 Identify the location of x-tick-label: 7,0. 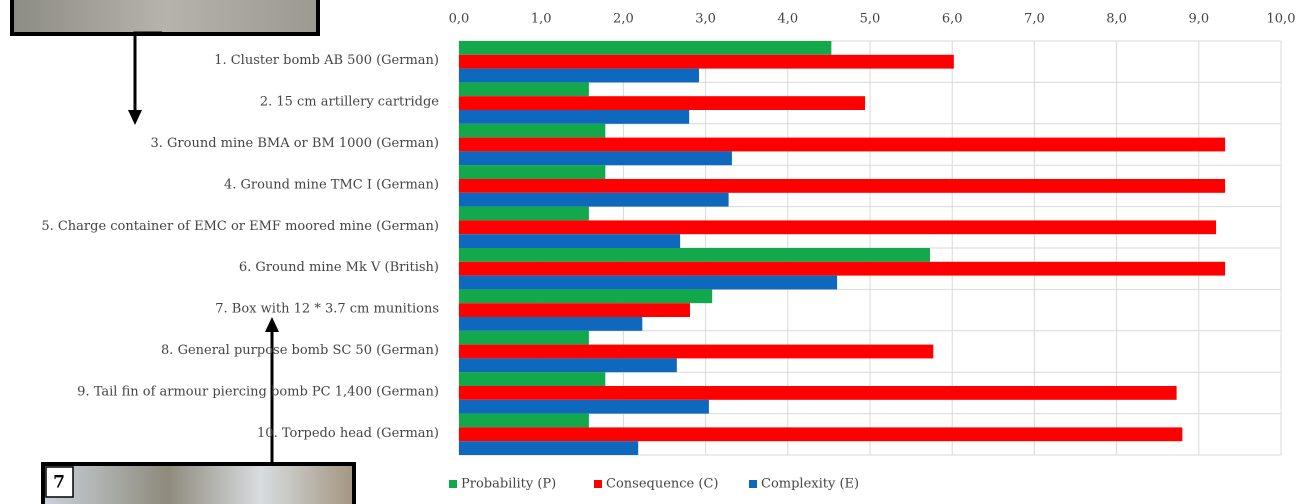
(1034, 19).